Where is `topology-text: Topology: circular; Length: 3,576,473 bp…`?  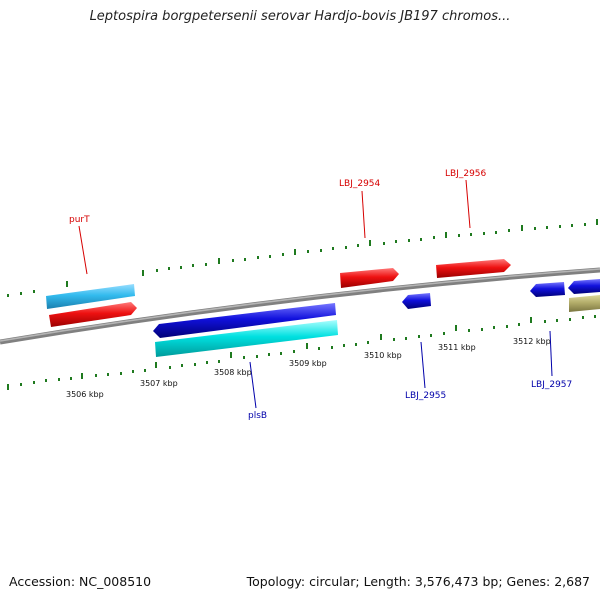 topology-text: Topology: circular; Length: 3,576,473 bp… is located at coordinates (418, 581).